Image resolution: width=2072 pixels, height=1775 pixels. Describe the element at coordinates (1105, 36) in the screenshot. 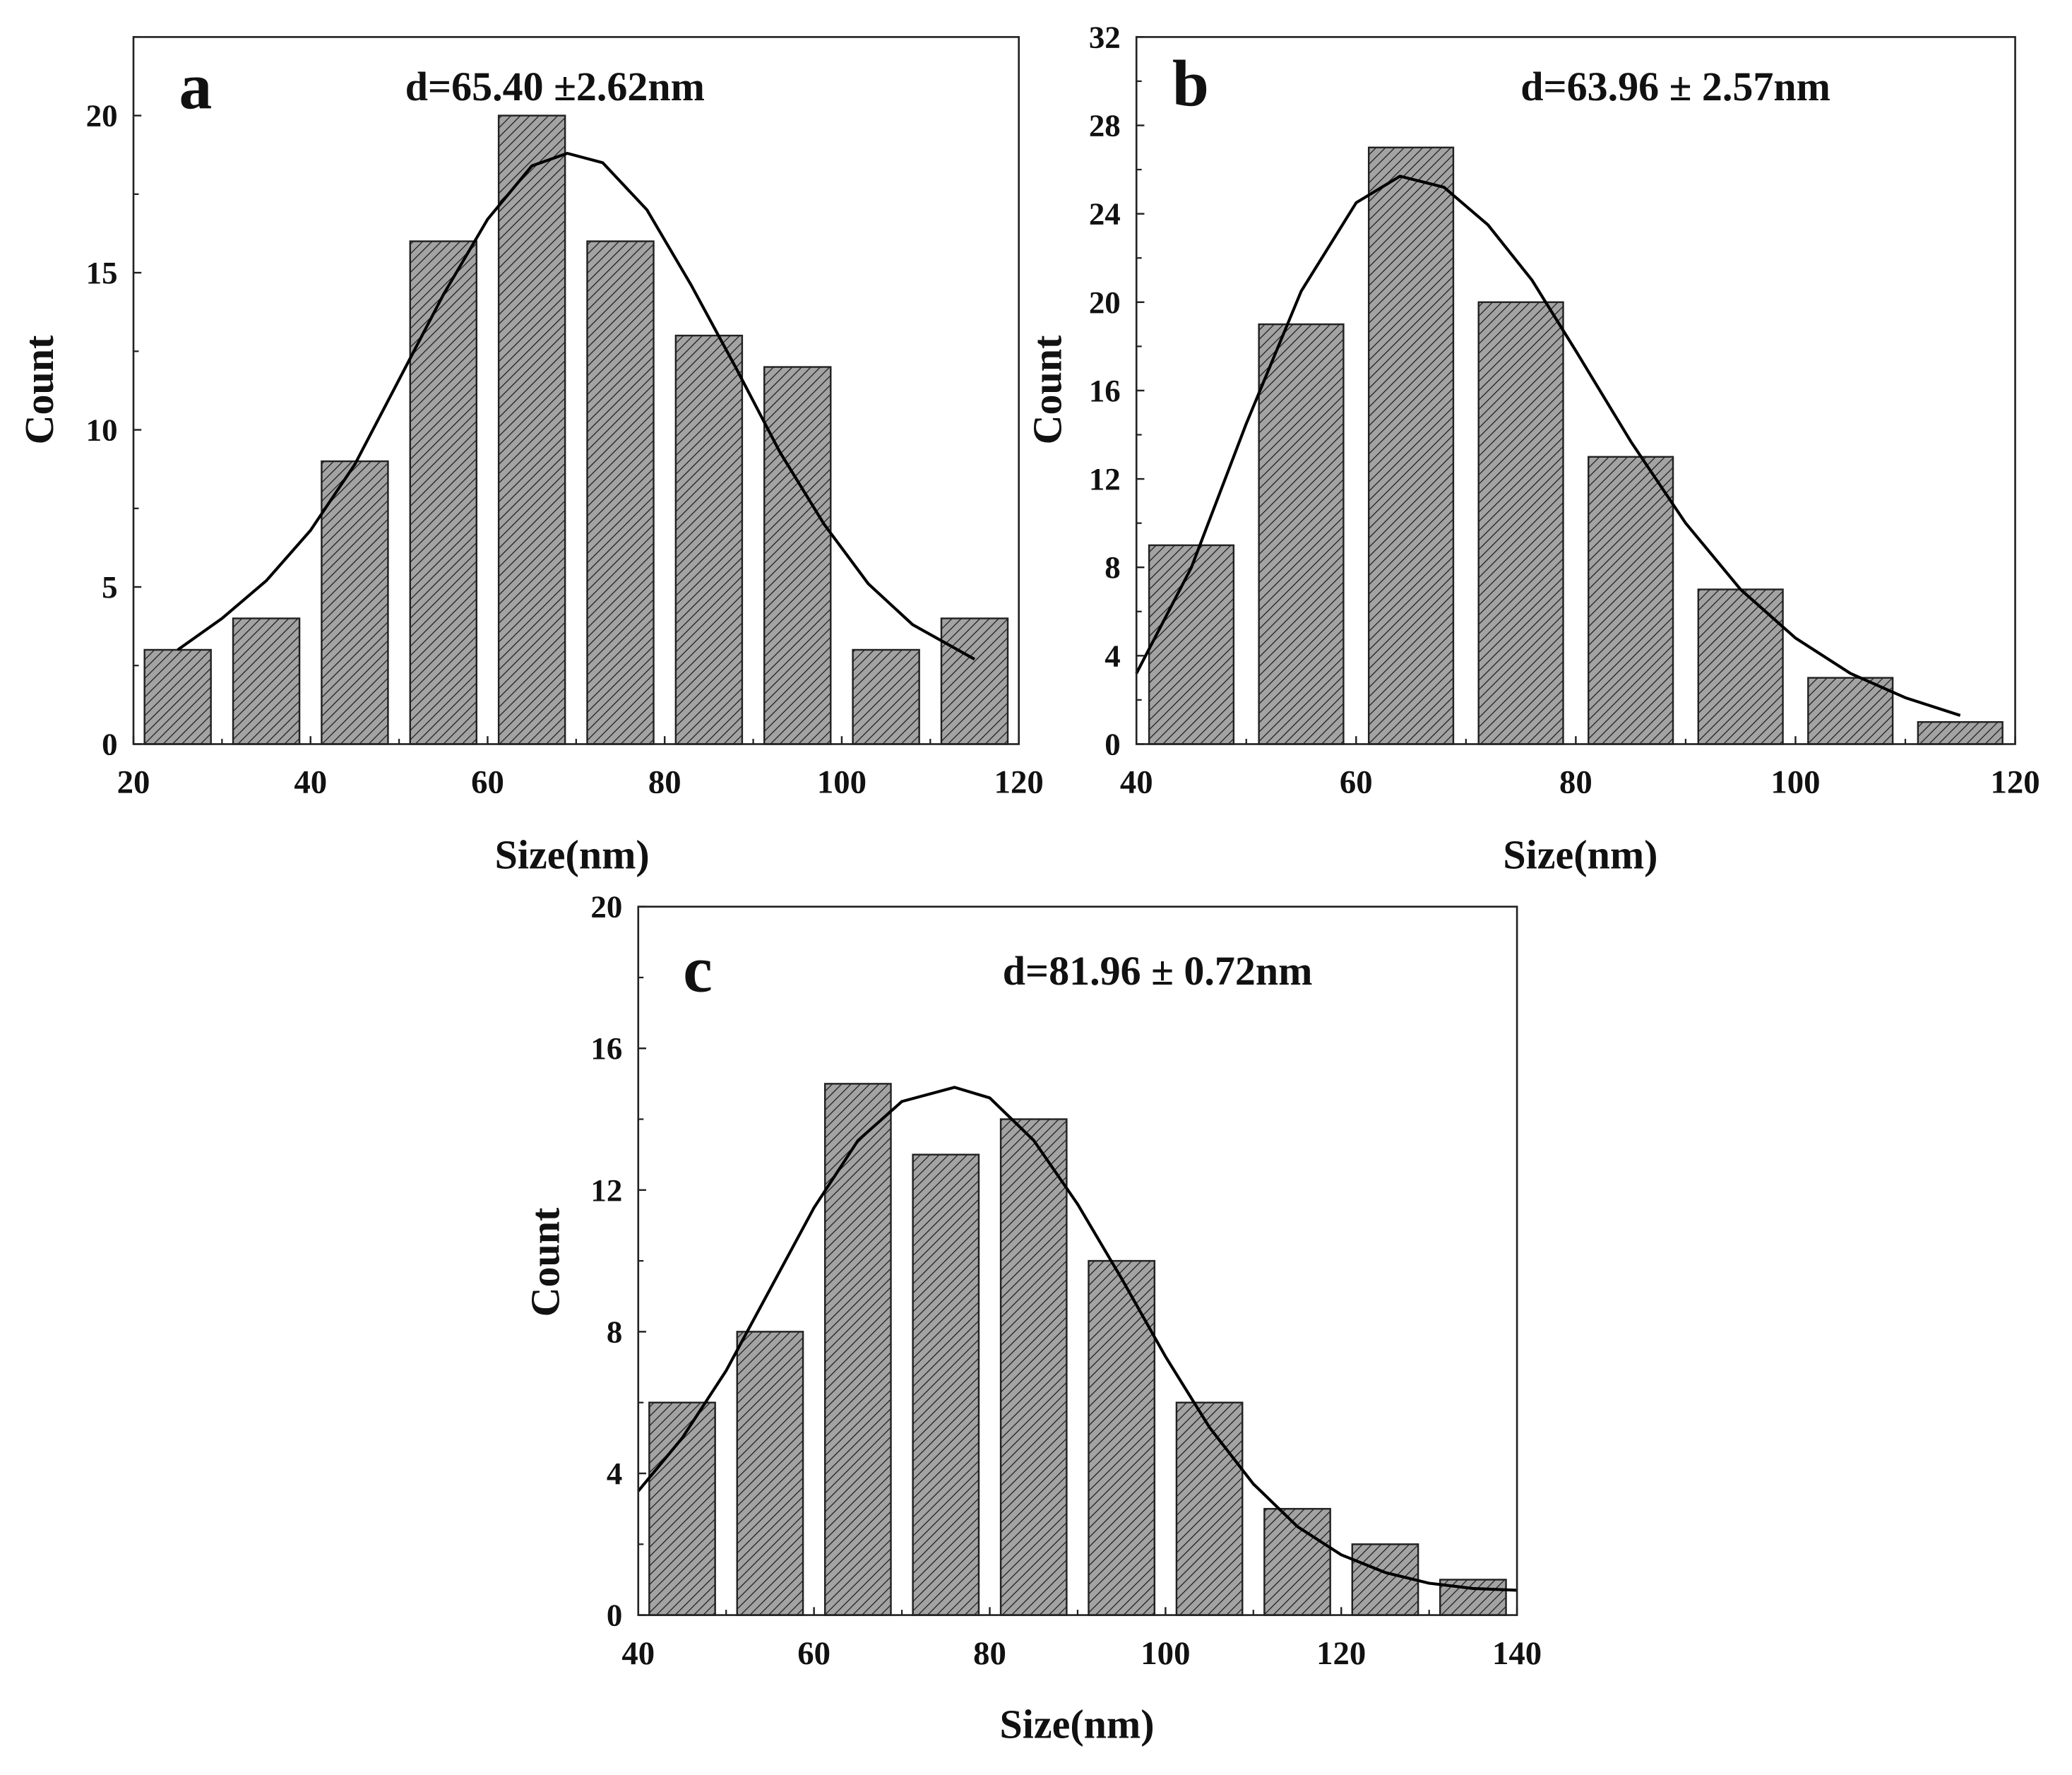

I see `y-tick-label: 32` at that location.